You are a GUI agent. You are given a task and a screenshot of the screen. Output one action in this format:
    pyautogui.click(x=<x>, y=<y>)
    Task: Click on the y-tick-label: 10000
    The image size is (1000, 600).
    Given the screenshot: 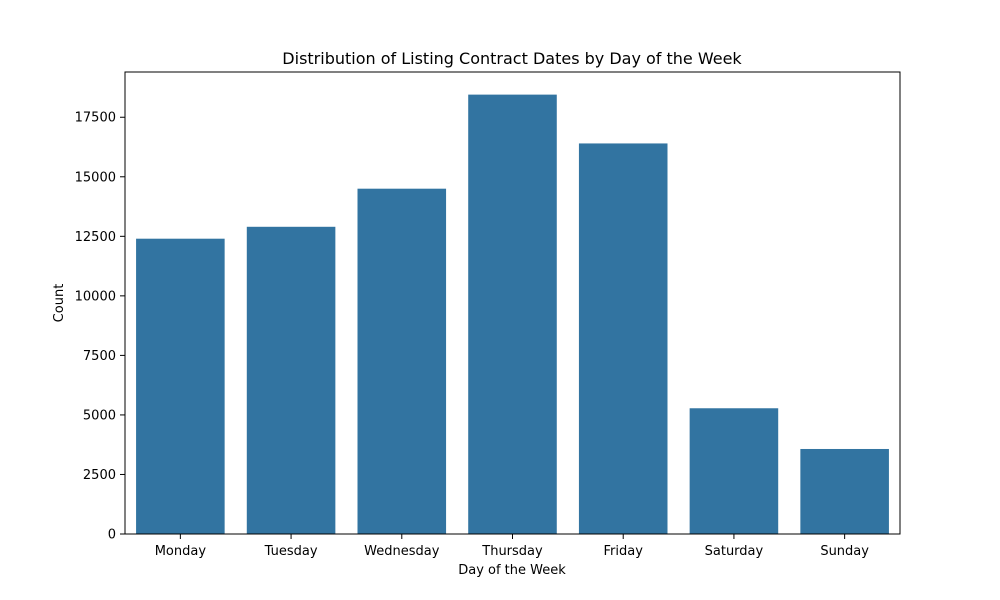 What is the action you would take?
    pyautogui.click(x=95, y=296)
    